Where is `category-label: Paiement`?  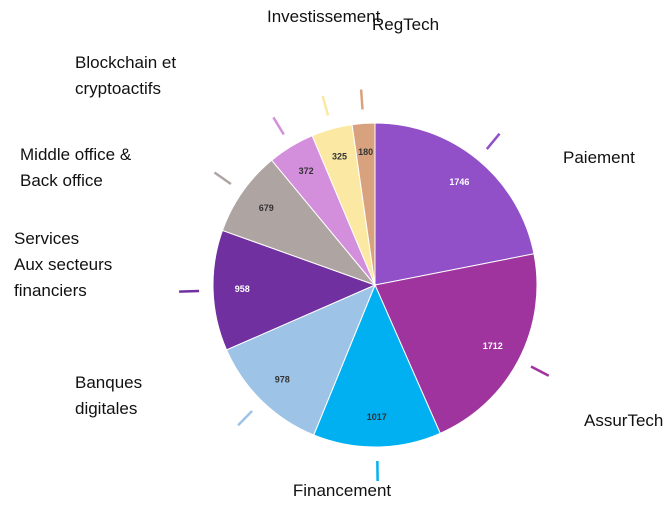 category-label: Paiement is located at coordinates (599, 157).